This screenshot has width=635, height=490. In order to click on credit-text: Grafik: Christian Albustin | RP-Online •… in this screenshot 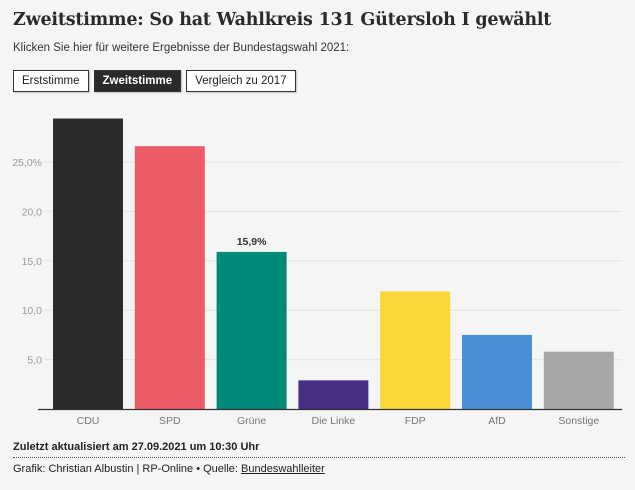, I will do `click(127, 469)`.